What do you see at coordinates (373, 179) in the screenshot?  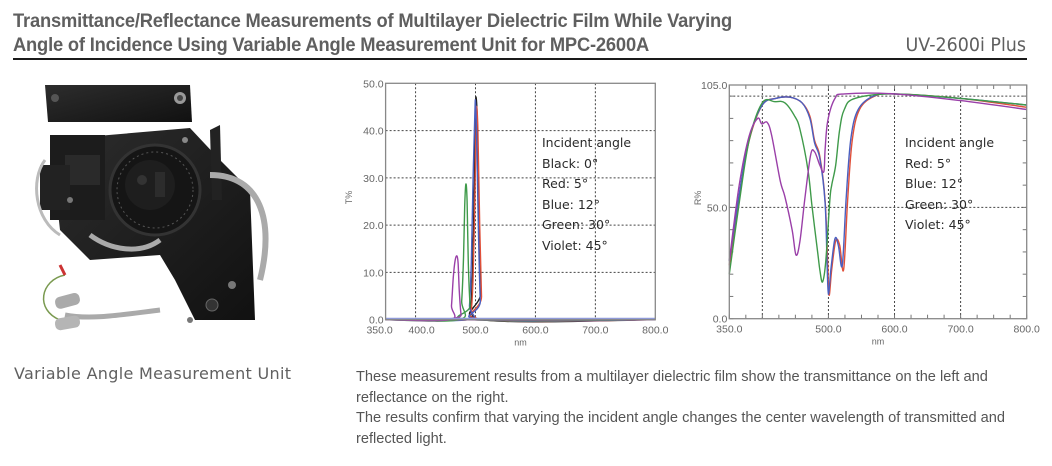 I see `y-tick-label: 30.0` at bounding box center [373, 179].